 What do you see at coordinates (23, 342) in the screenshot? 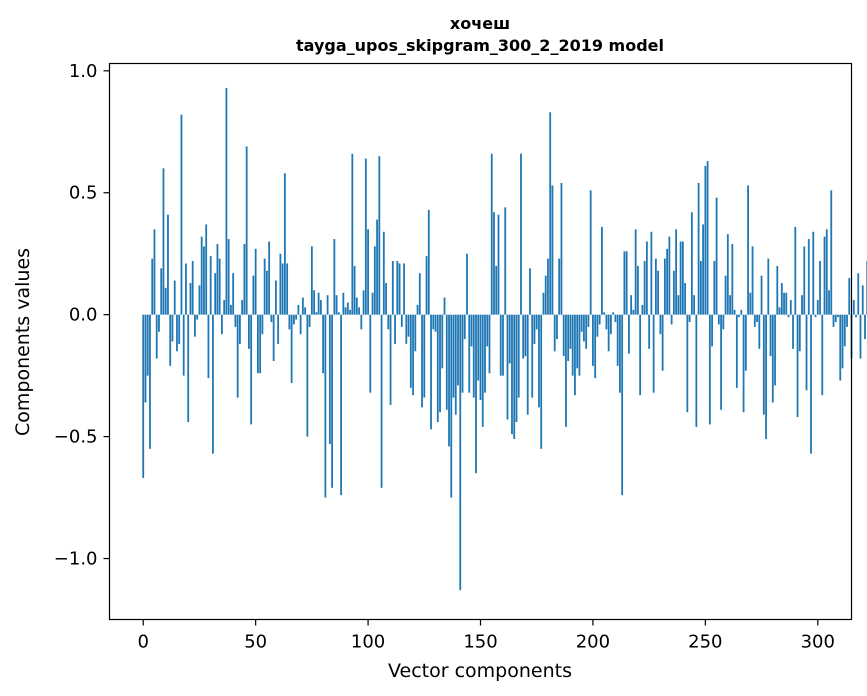
I see `y-axis-label: Components values` at bounding box center [23, 342].